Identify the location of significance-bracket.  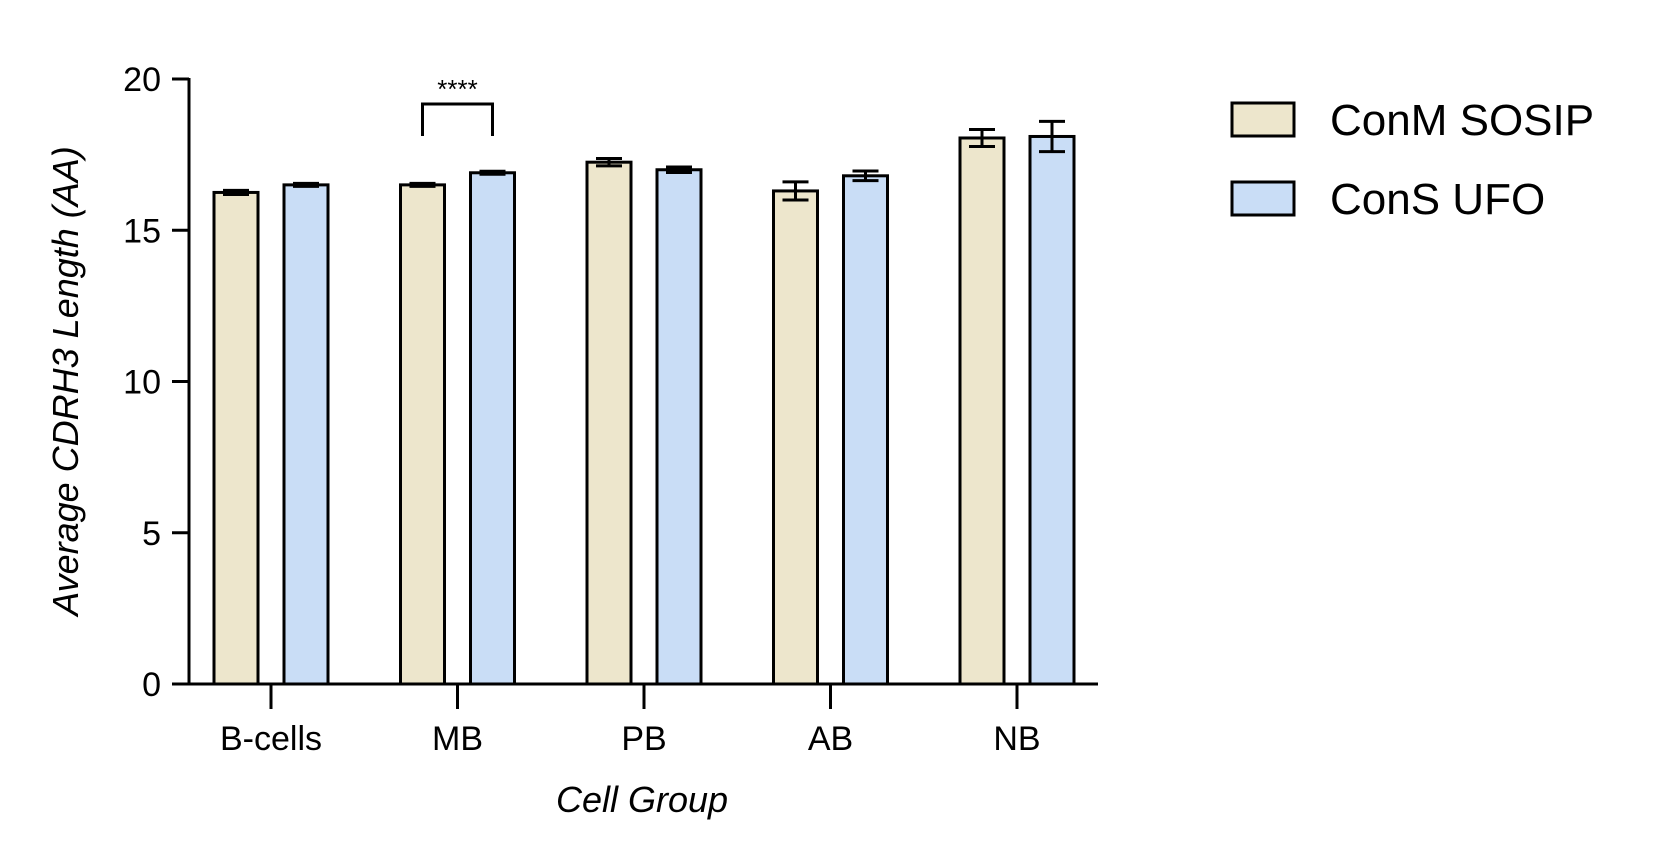
(457, 119).